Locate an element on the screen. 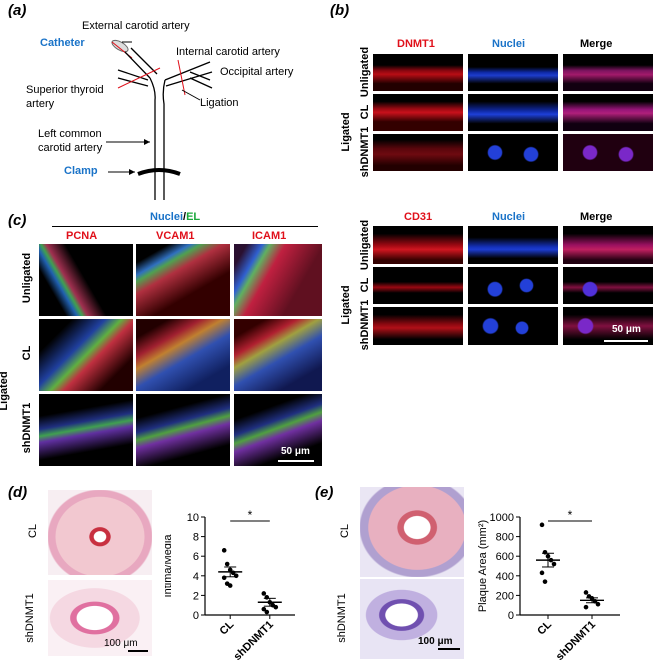  c-tile-pcna-unligated is located at coordinates (86, 280).